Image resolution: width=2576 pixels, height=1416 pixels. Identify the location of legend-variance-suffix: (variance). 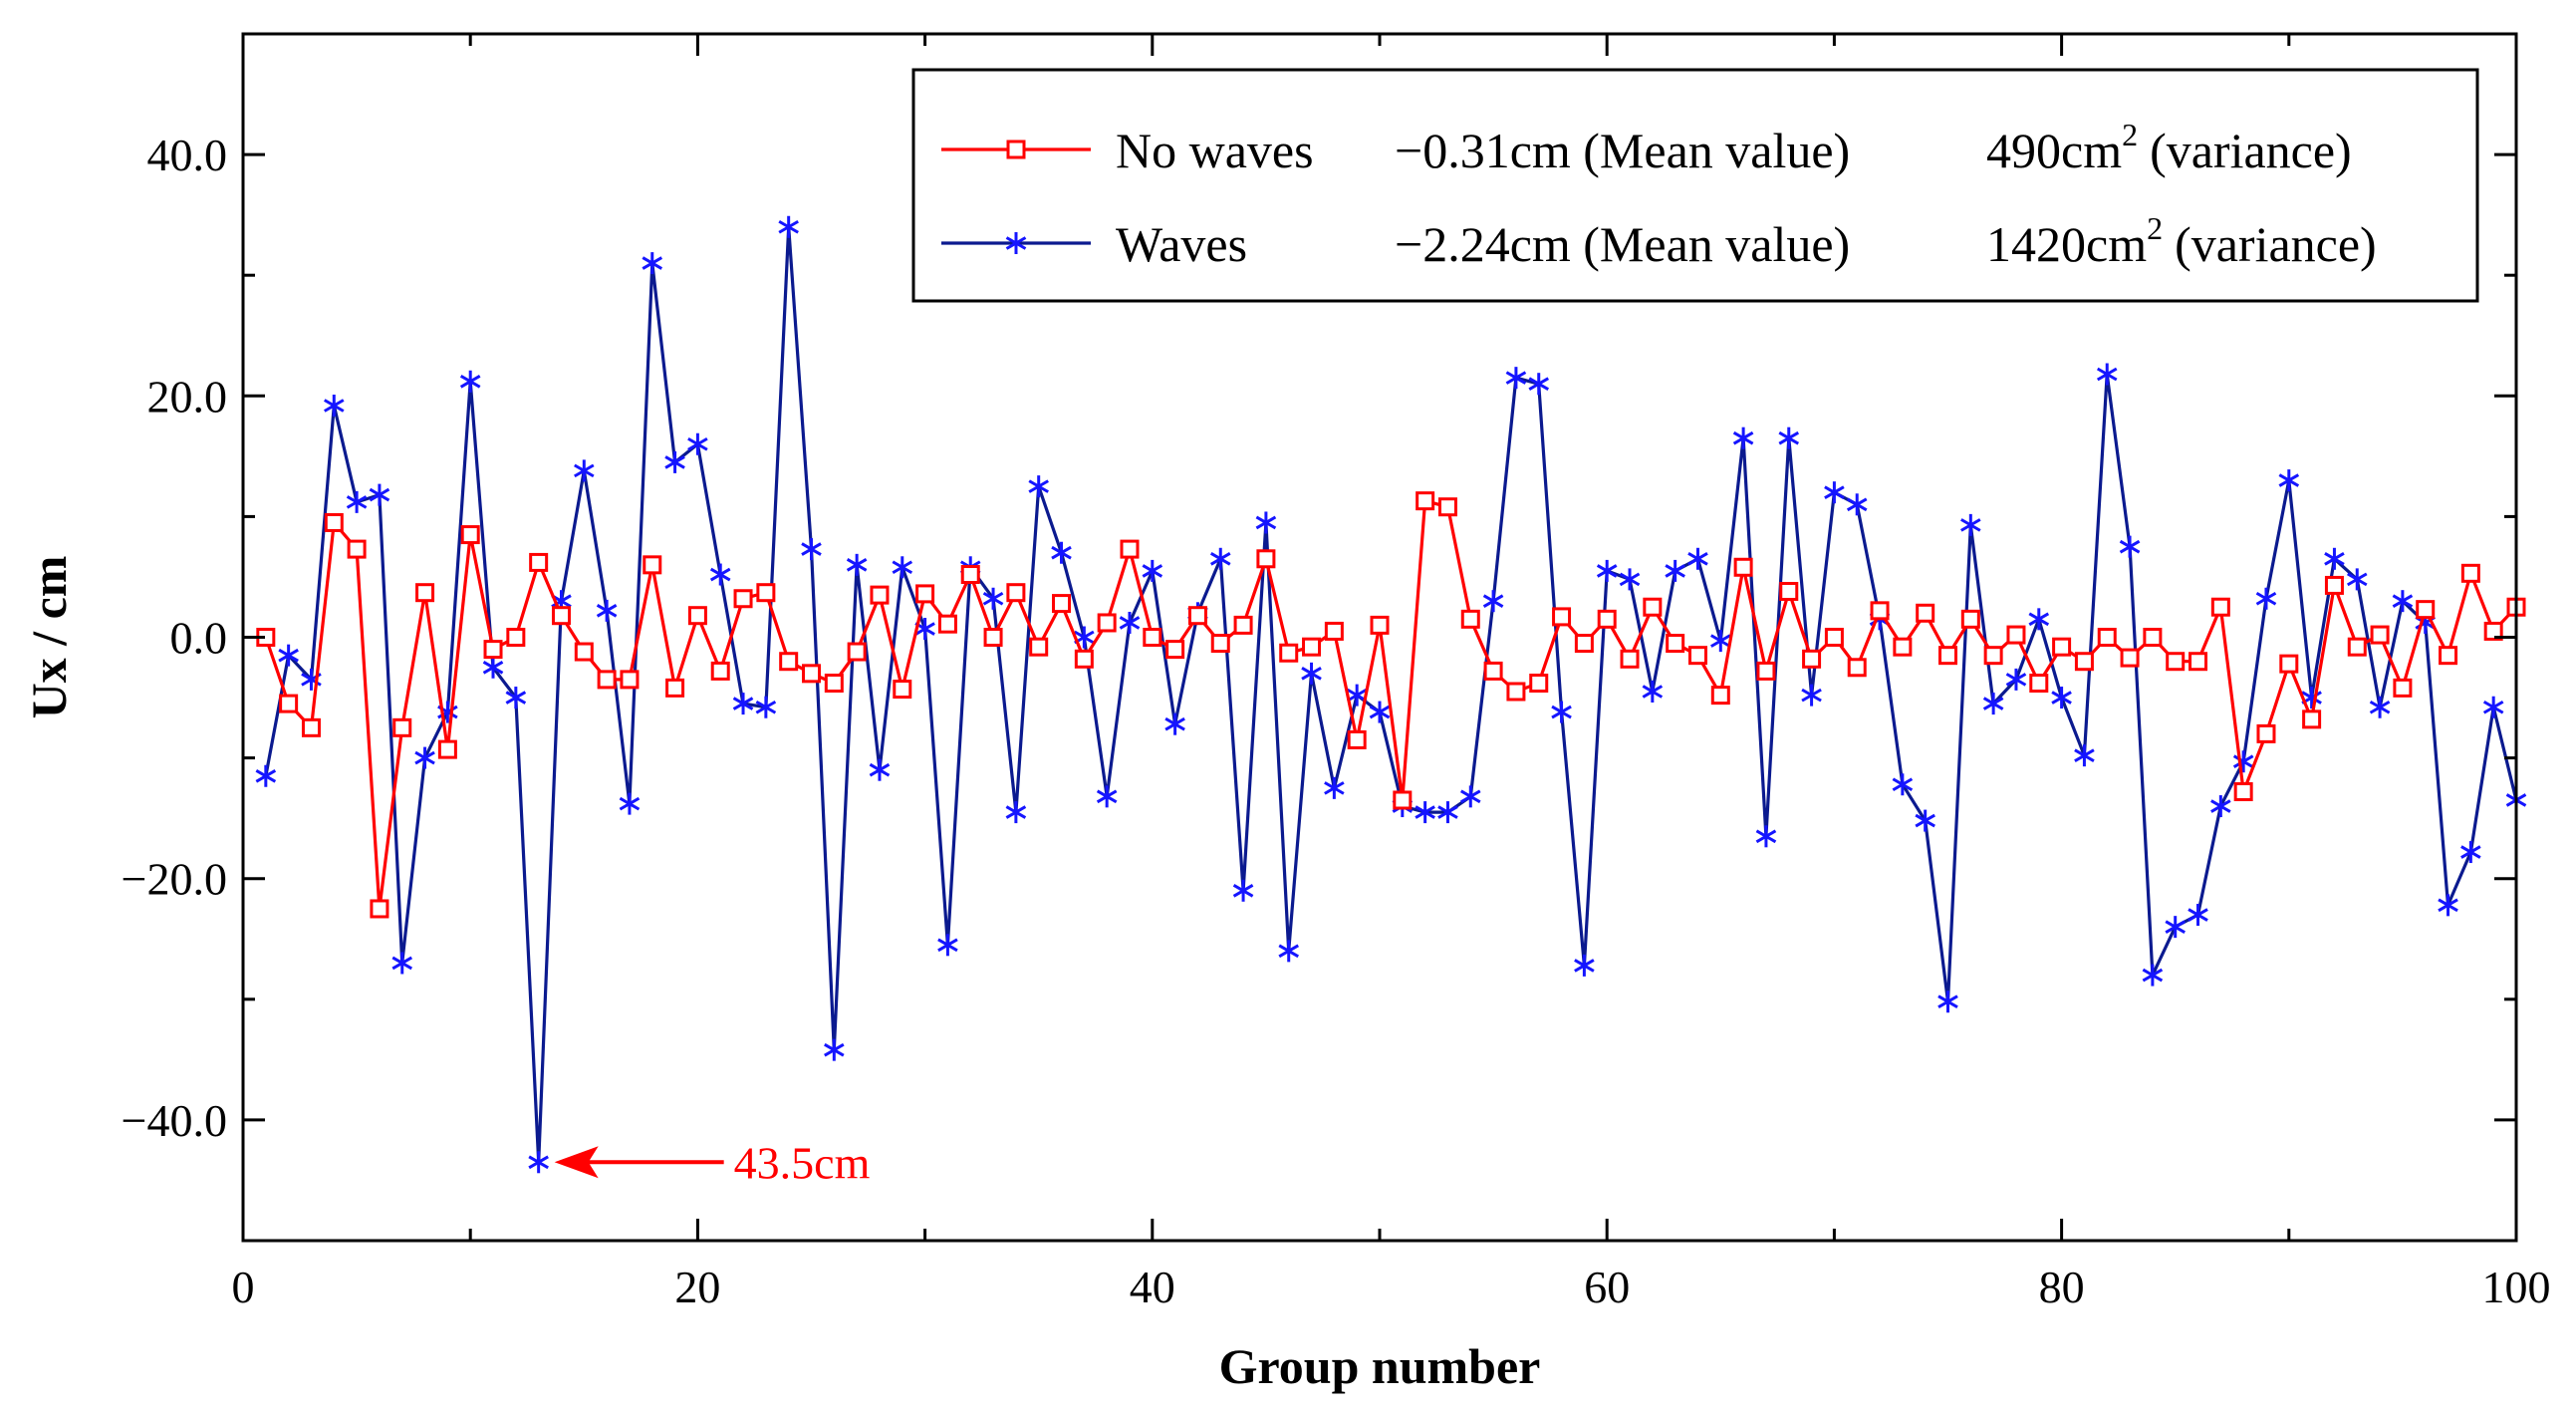
(2251, 150).